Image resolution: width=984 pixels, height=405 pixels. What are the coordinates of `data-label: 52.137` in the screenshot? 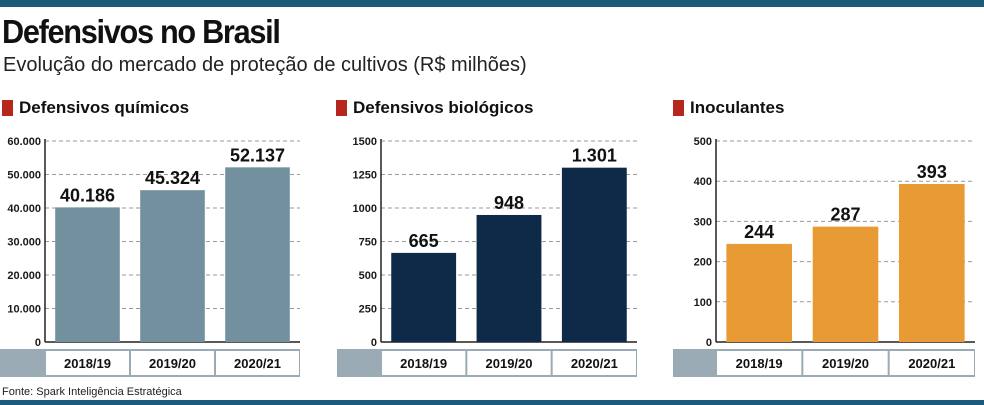 It's located at (257, 155).